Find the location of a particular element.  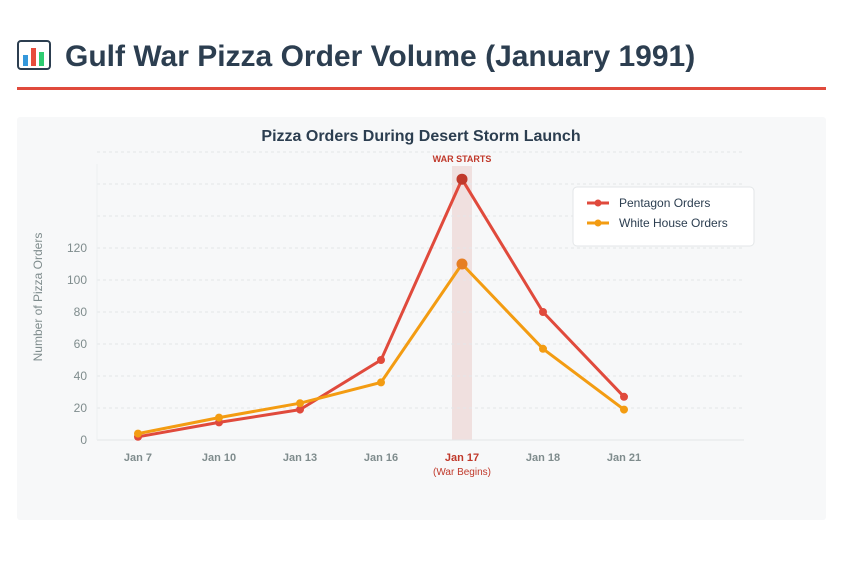

highlight-label: WAR STARTS is located at coordinates (462, 159).